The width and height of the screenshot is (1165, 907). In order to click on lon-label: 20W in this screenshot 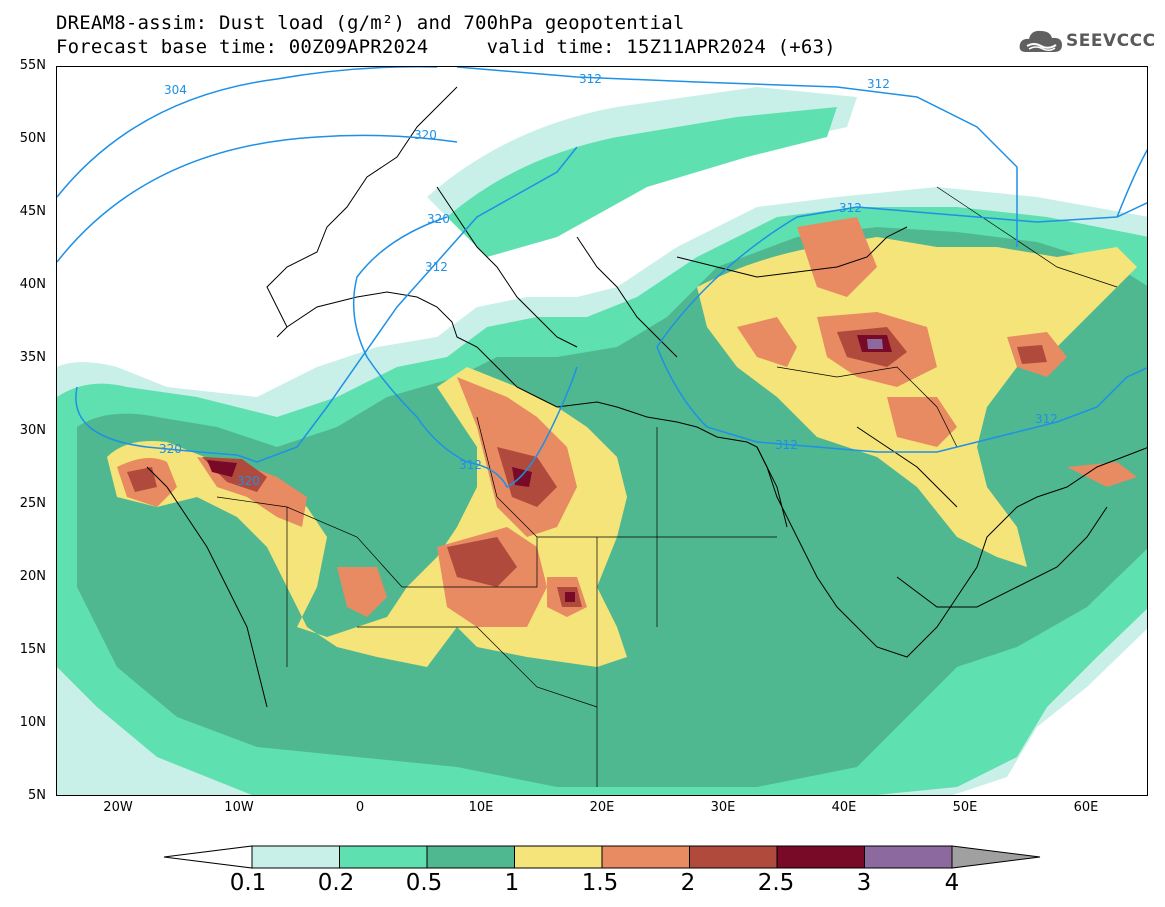, I will do `click(118, 807)`.